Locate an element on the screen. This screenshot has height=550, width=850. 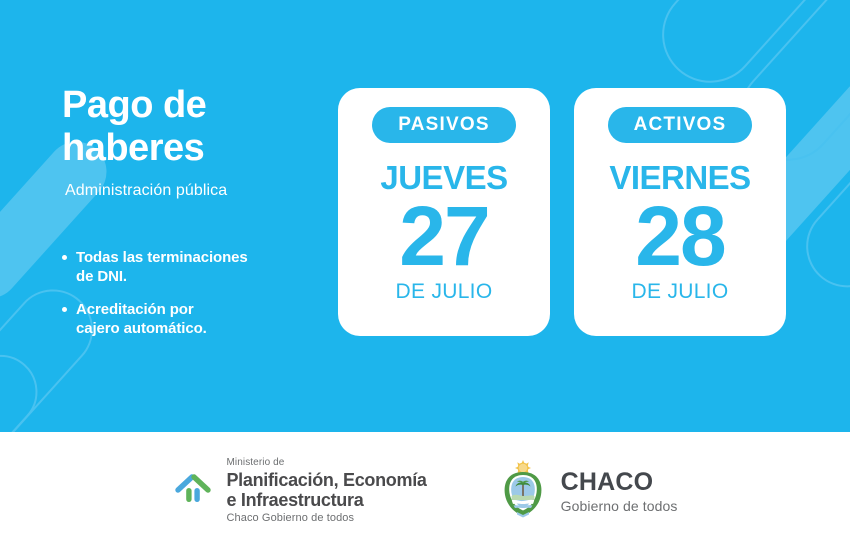
chaco-tagline: Gobierno de todos is located at coordinates (619, 505).